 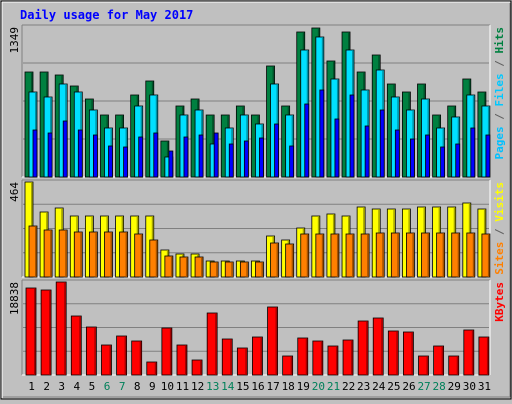 What do you see at coordinates (272, 386) in the screenshot?
I see `x-tick-label-17: 17` at bounding box center [272, 386].